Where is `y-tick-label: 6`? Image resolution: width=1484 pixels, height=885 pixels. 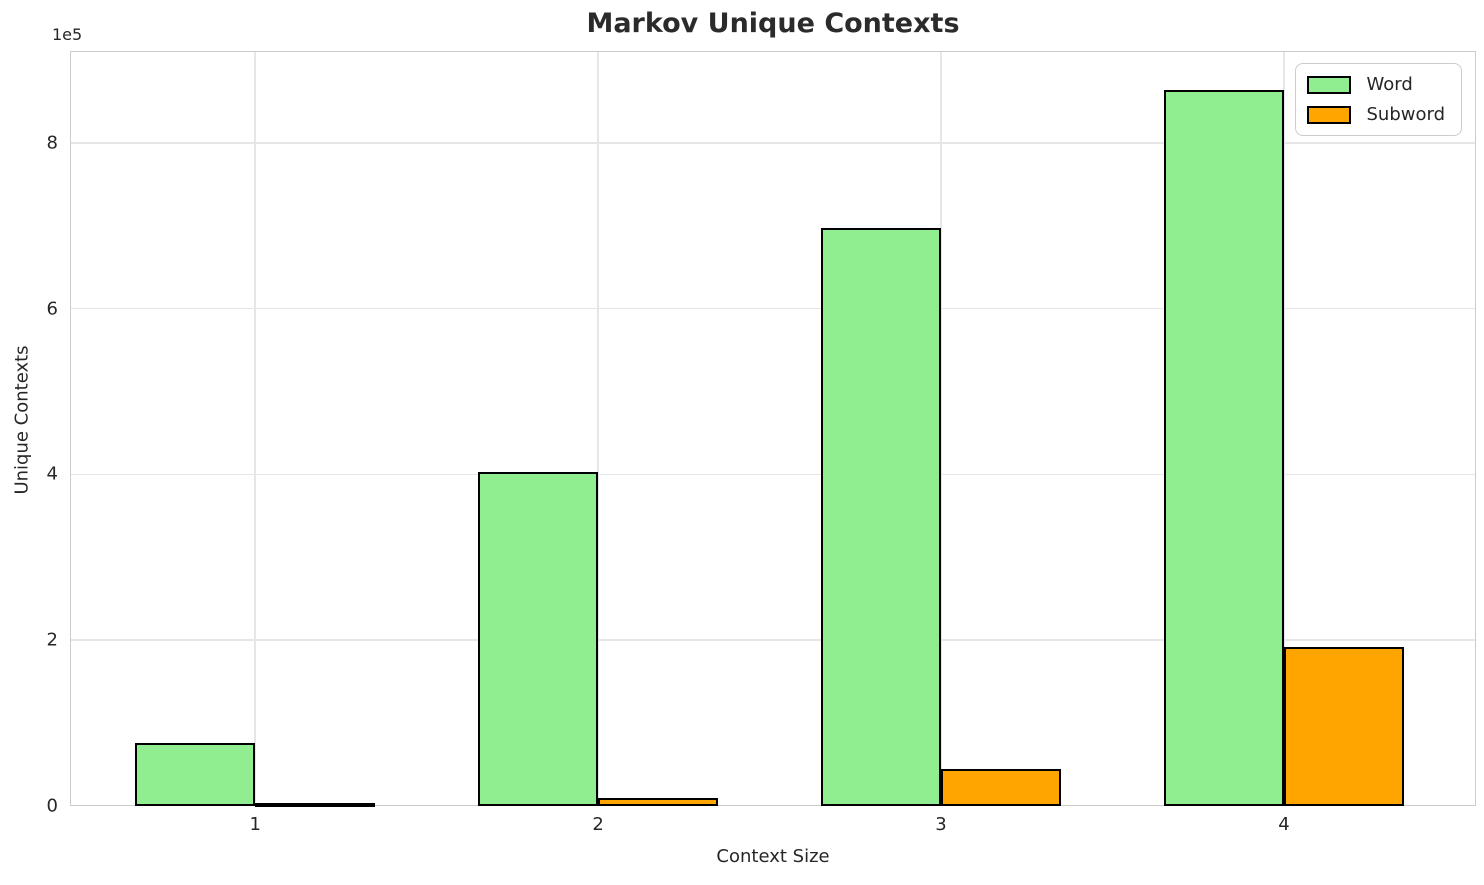 y-tick-label: 6 is located at coordinates (52, 309).